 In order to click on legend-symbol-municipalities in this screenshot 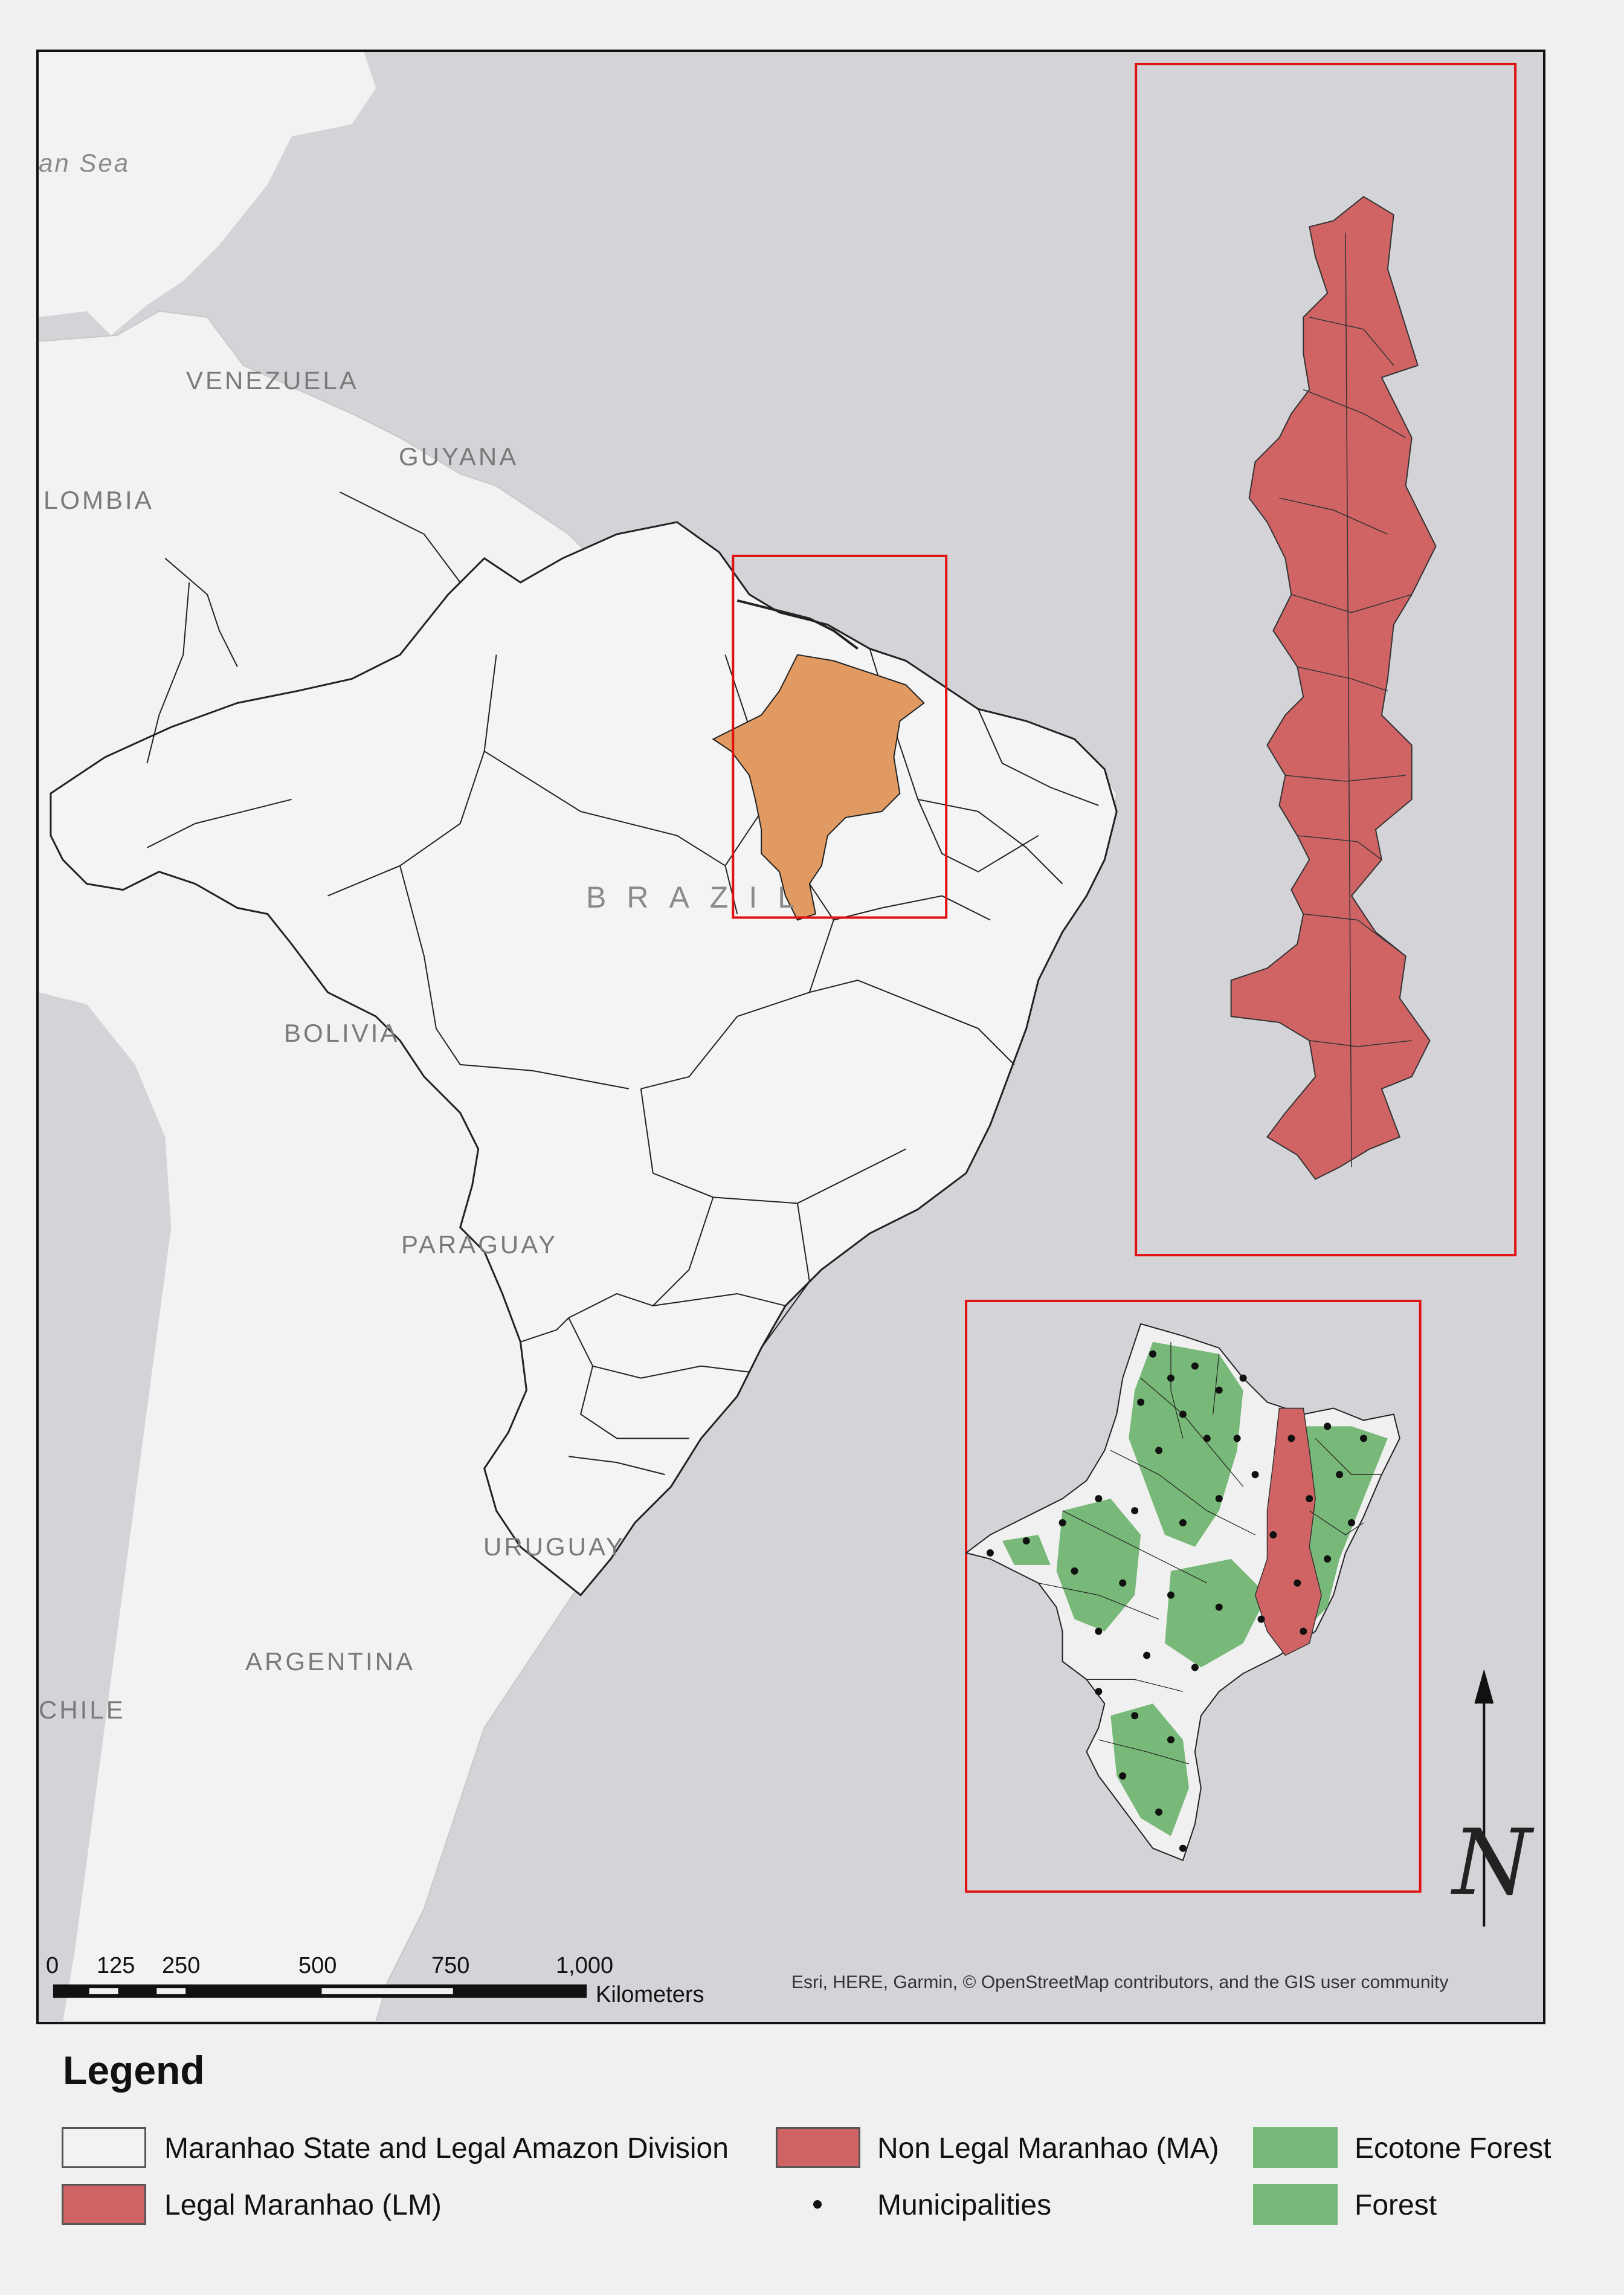, I will do `click(817, 2204)`.